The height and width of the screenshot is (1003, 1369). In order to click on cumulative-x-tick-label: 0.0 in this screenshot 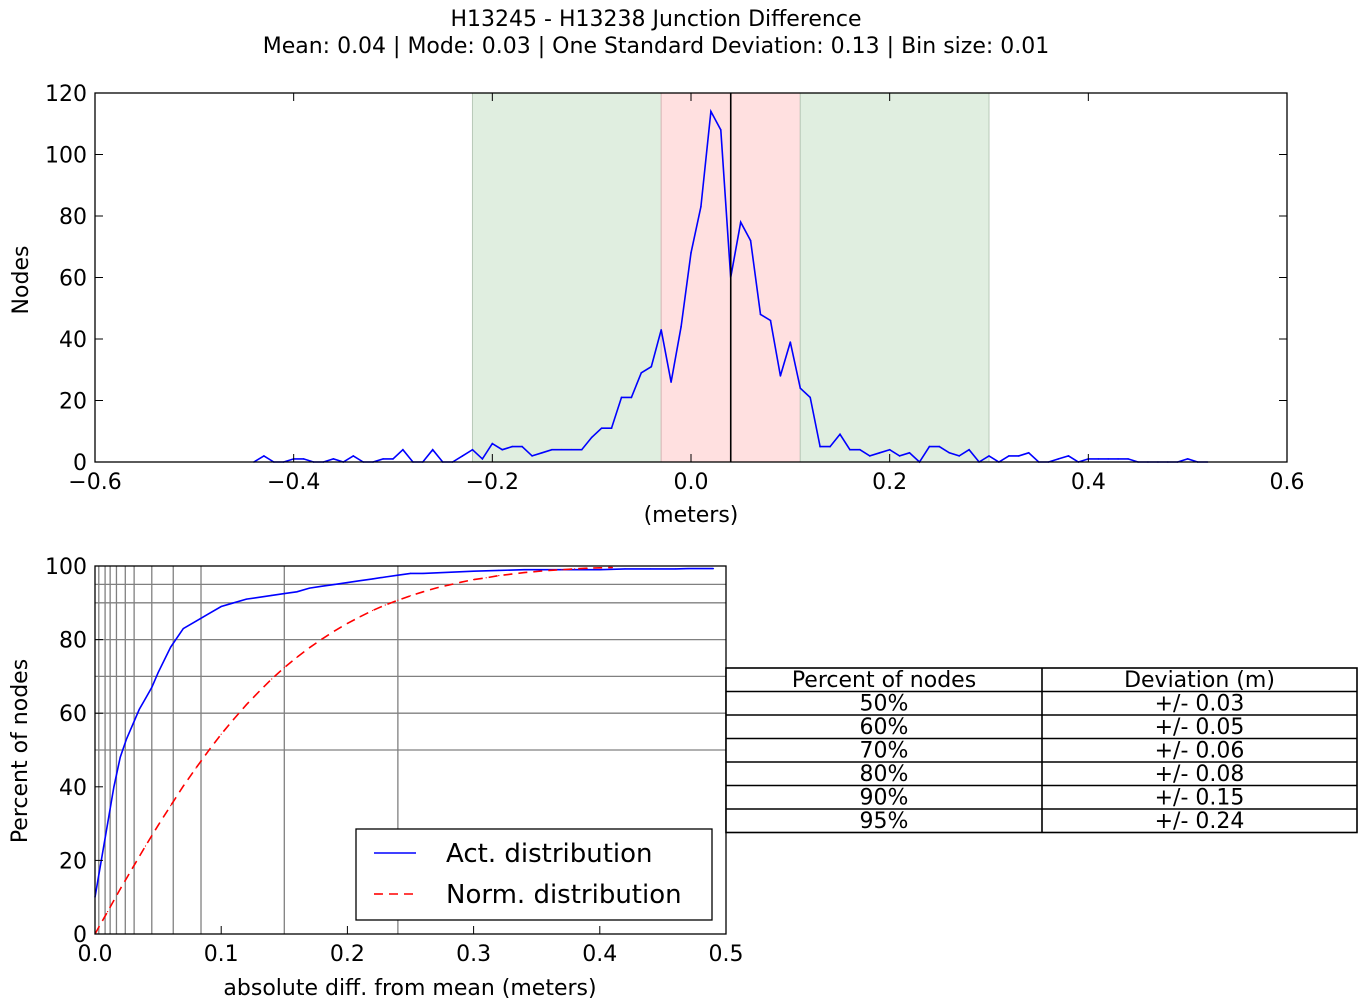, I will do `click(95, 954)`.